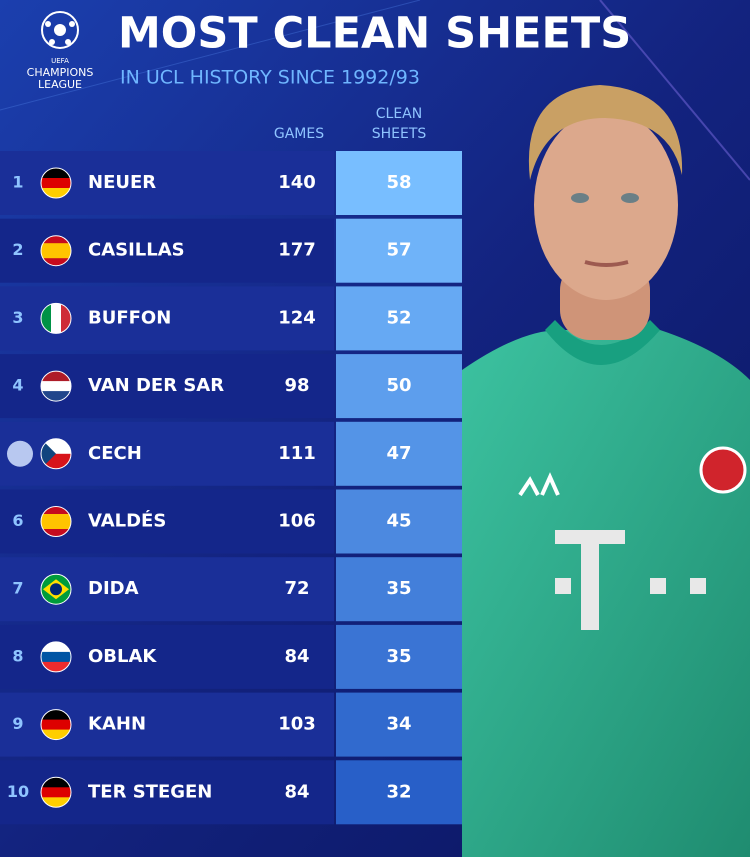 The width and height of the screenshot is (750, 857). I want to click on player-name: VAN DER SAR, so click(156, 385).